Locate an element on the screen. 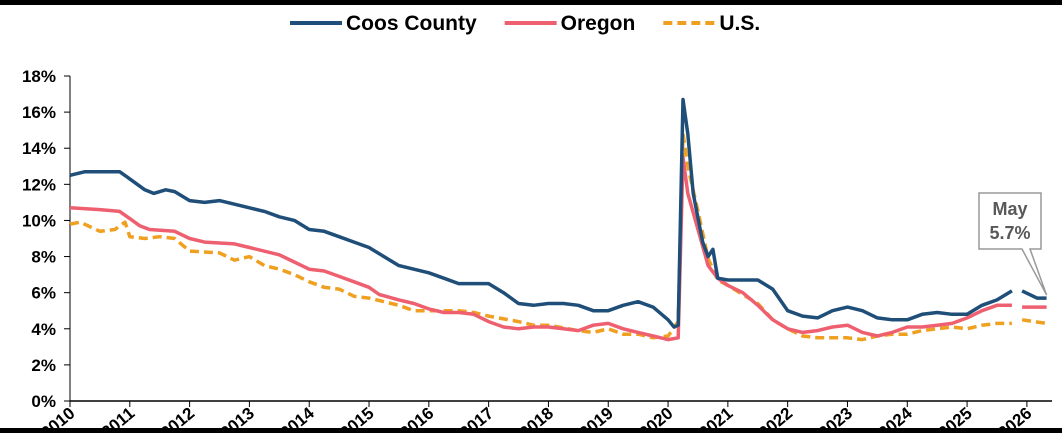 The image size is (1062, 433). y-tick-label: 4% is located at coordinates (43, 329).